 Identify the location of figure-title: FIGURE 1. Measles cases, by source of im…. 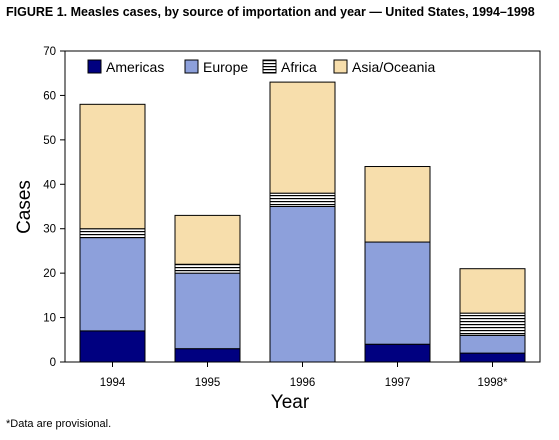
(270, 12).